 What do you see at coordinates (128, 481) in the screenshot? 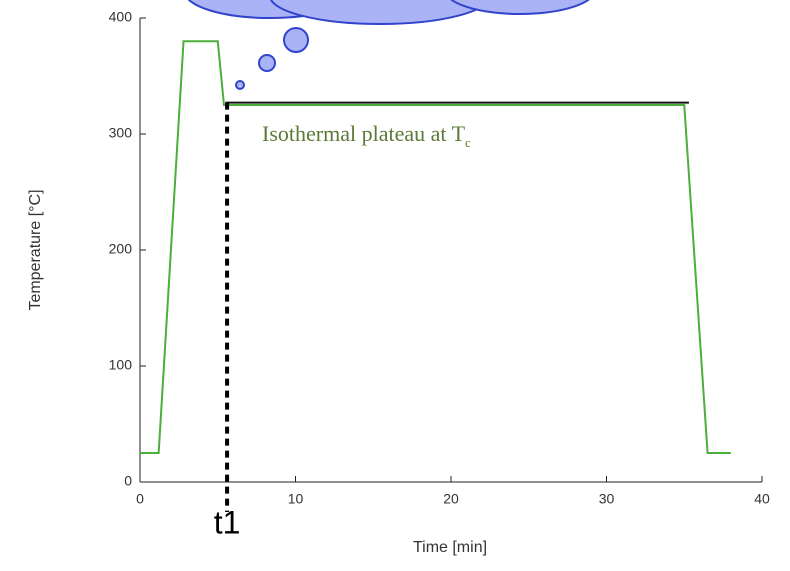
I see `y-tick-label: 0` at bounding box center [128, 481].